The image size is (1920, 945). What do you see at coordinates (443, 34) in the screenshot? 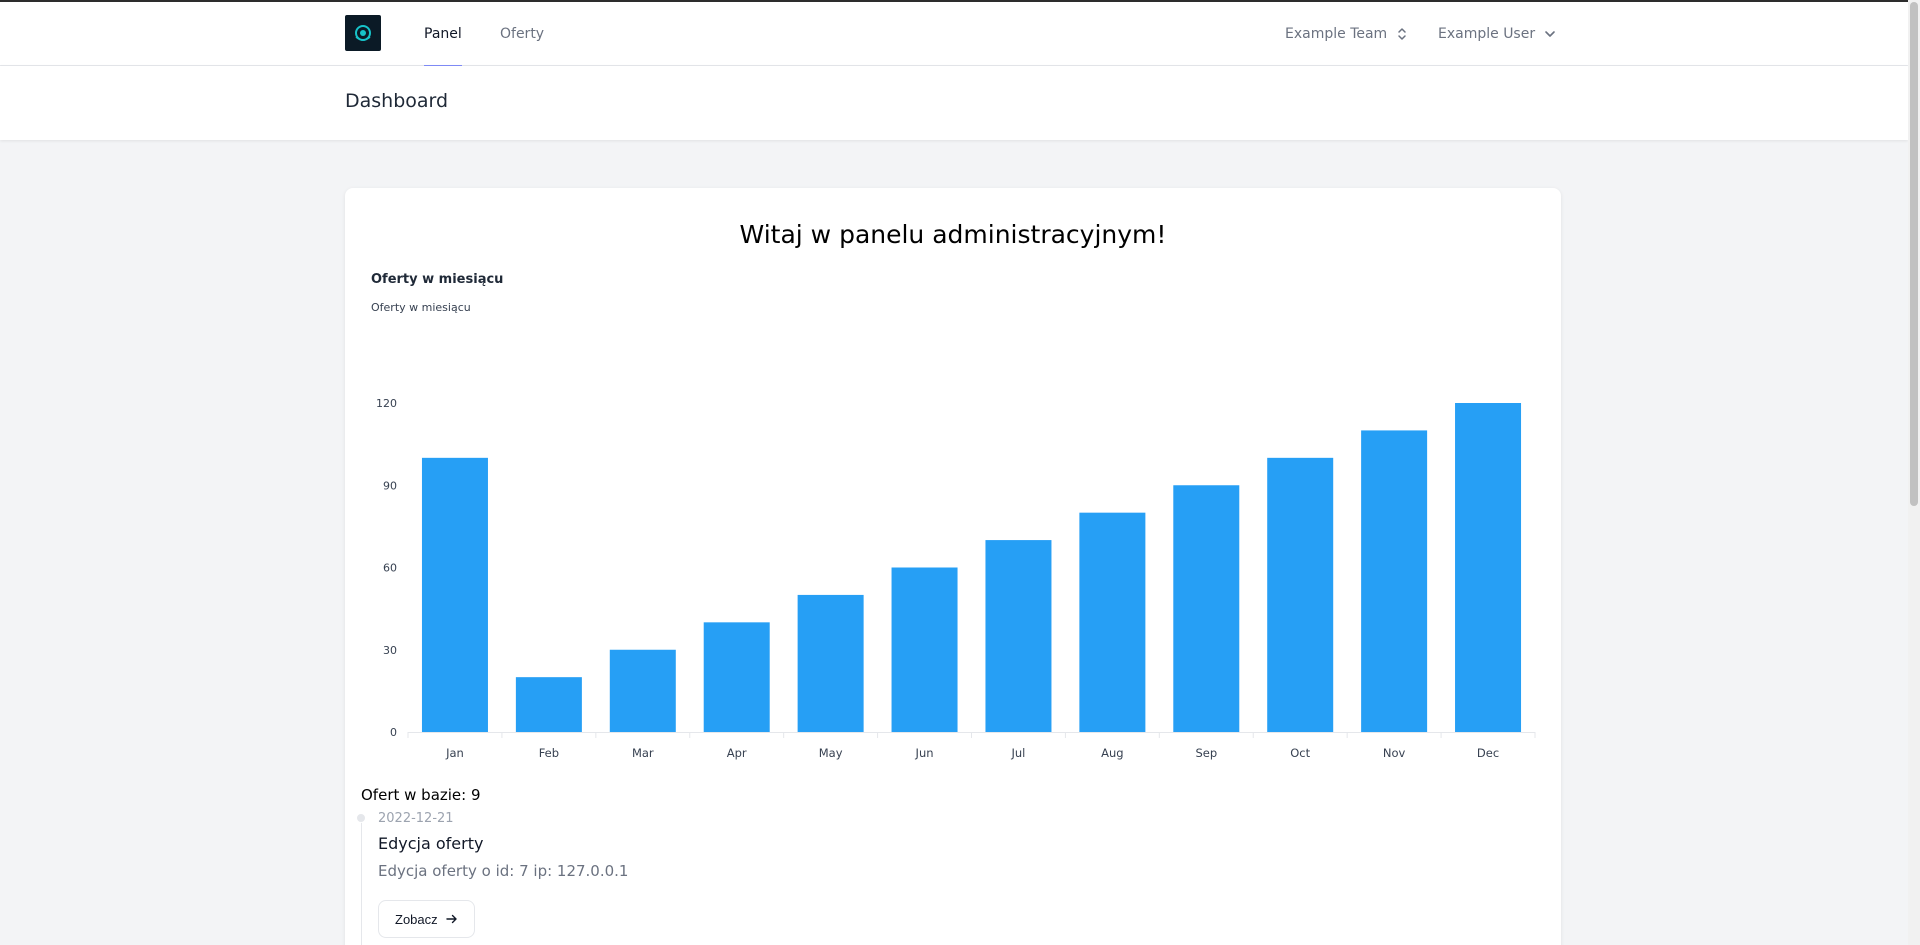
I see `nav-link-panel: Panel` at bounding box center [443, 34].